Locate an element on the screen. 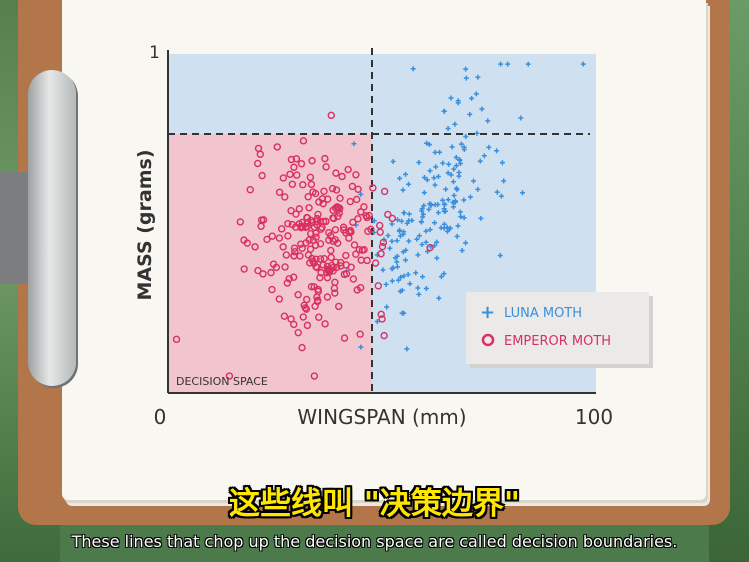 The width and height of the screenshot is (749, 562). decision-space-label: DECISION SPACE is located at coordinates (222, 381).